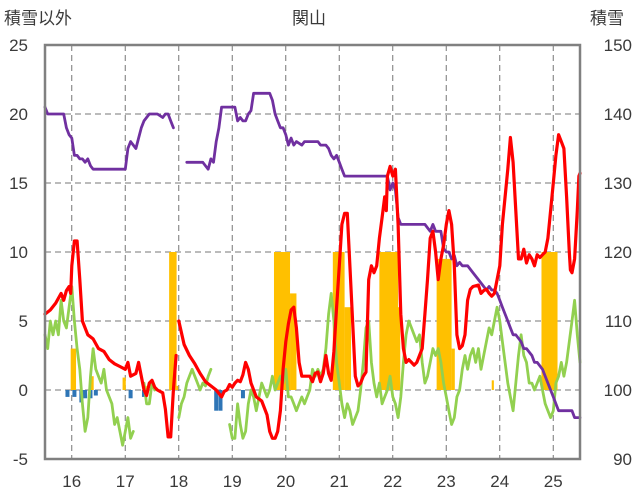  I want to click on right-tick-label: 120, so click(618, 252).